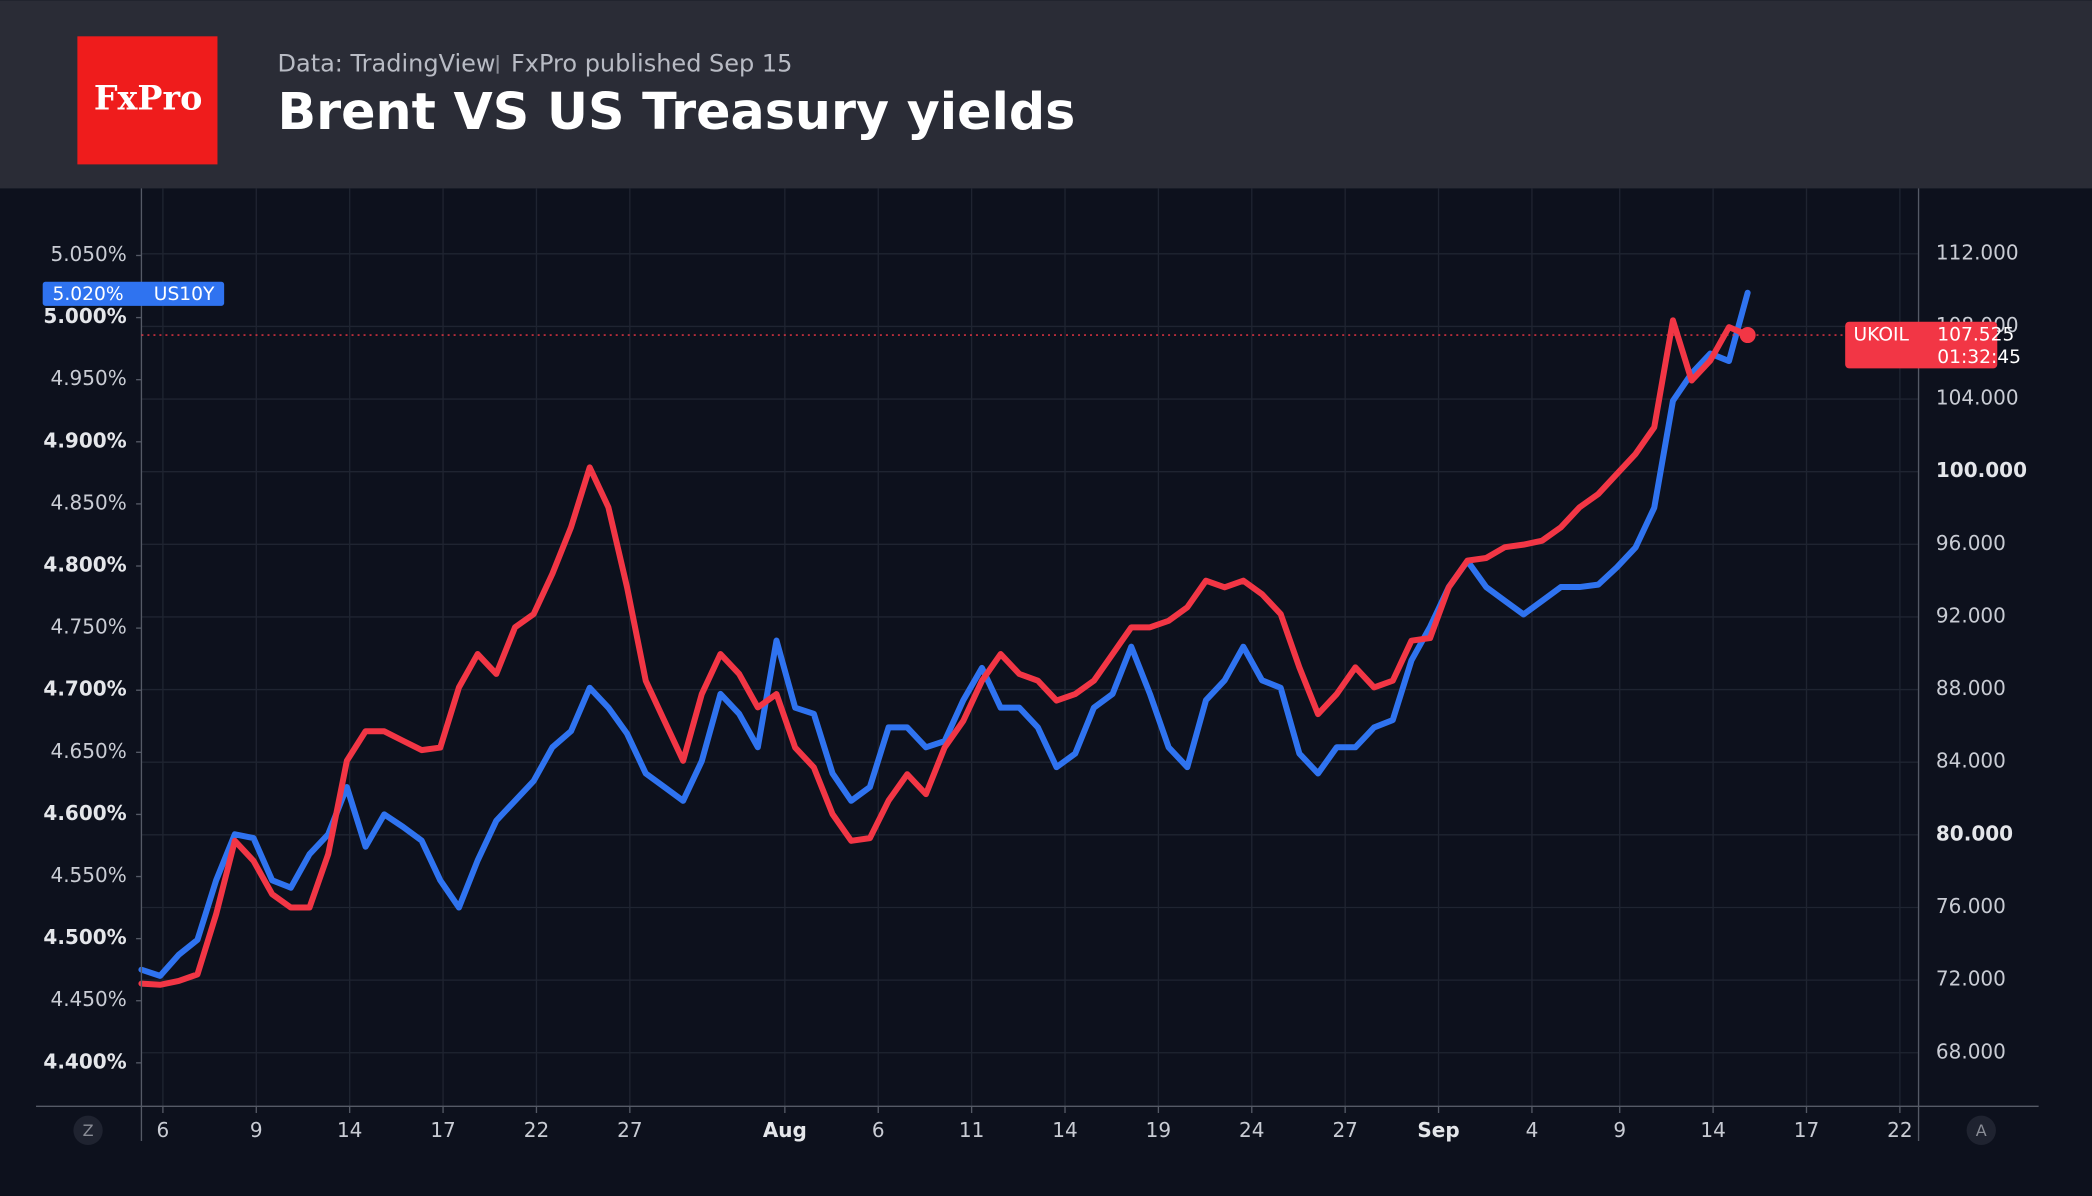 This screenshot has height=1196, width=2092. Describe the element at coordinates (1981, 470) in the screenshot. I see `y2-tick-label: 100.000` at that location.